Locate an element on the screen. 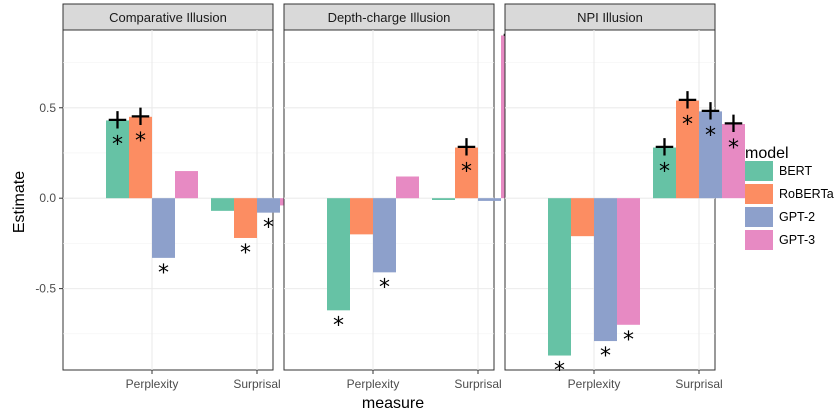 This screenshot has width=836, height=412. legend-key-gpt2 is located at coordinates (759, 217).